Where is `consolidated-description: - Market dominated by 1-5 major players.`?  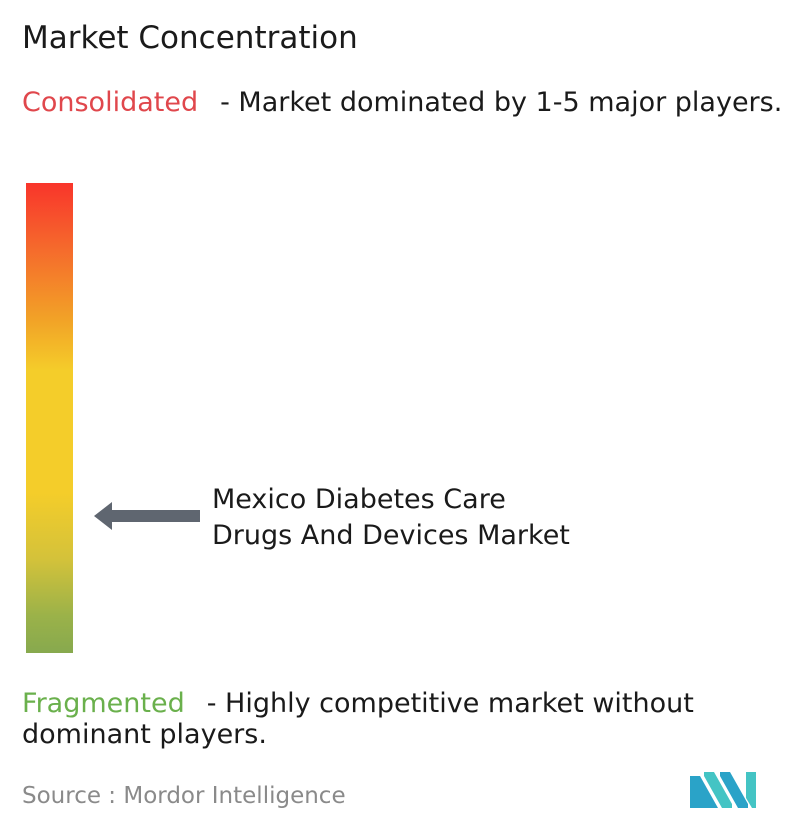
consolidated-description: - Market dominated by 1-5 major players. is located at coordinates (501, 102).